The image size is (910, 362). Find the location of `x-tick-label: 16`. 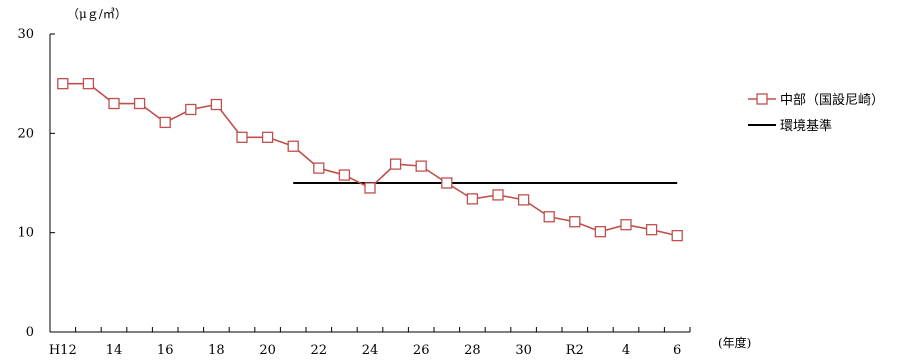

x-tick-label: 16 is located at coordinates (165, 350).